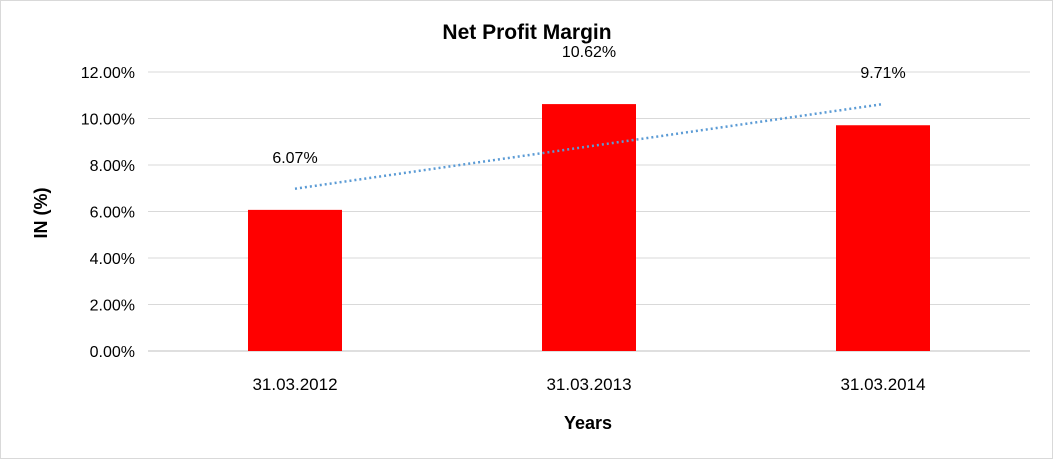  I want to click on trendline-group, so click(589, 146).